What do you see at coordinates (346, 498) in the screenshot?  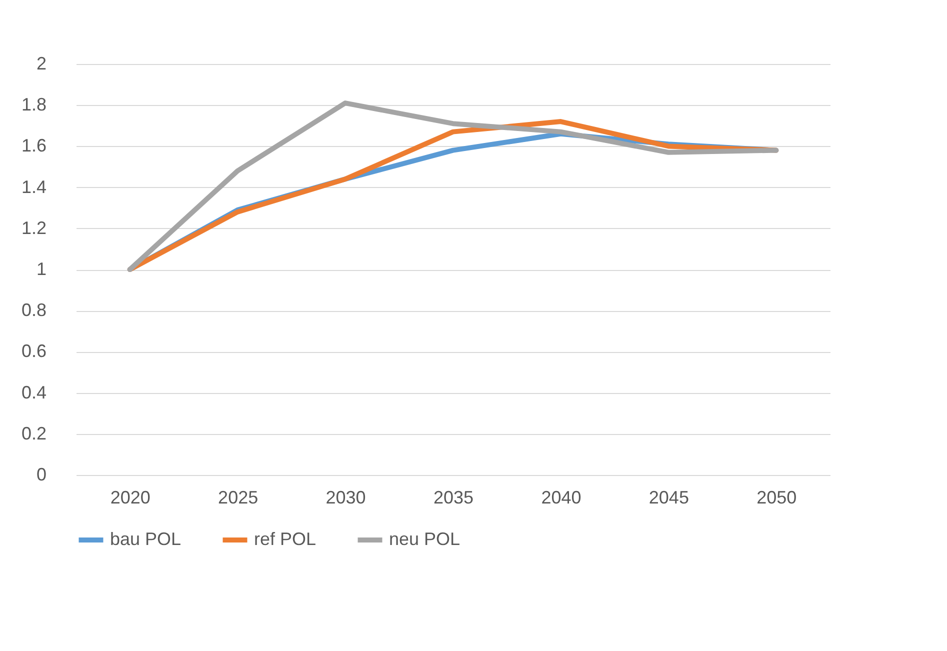 I see `x-tick-label: 2030` at bounding box center [346, 498].